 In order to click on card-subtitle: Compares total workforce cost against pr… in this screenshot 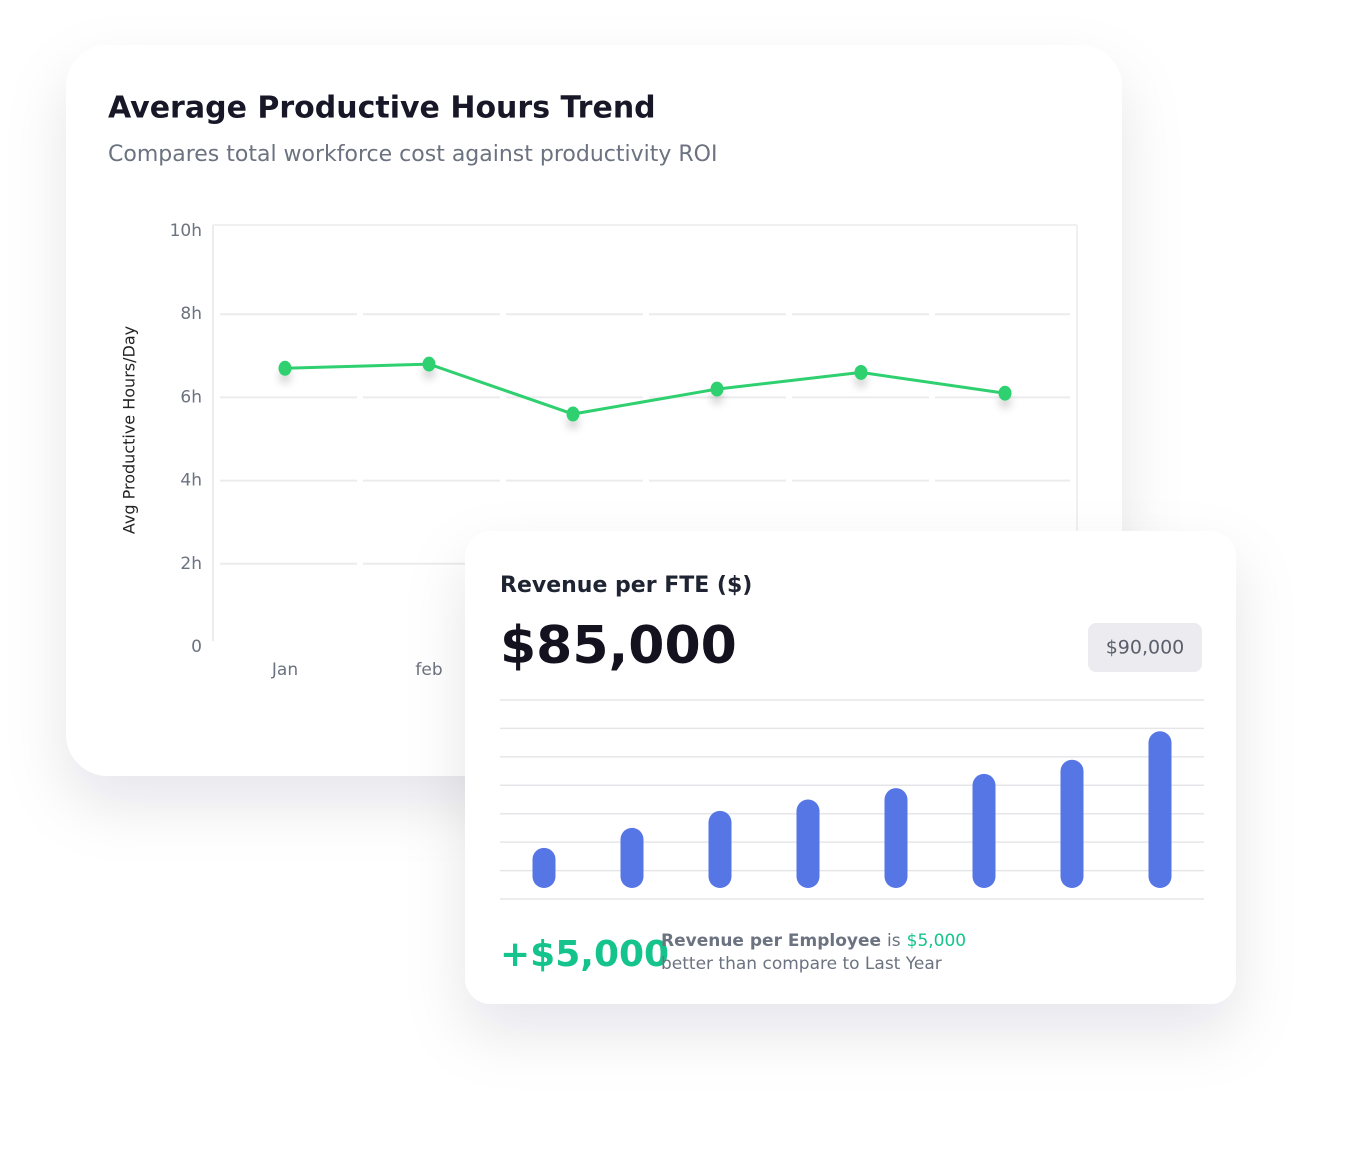, I will do `click(412, 154)`.